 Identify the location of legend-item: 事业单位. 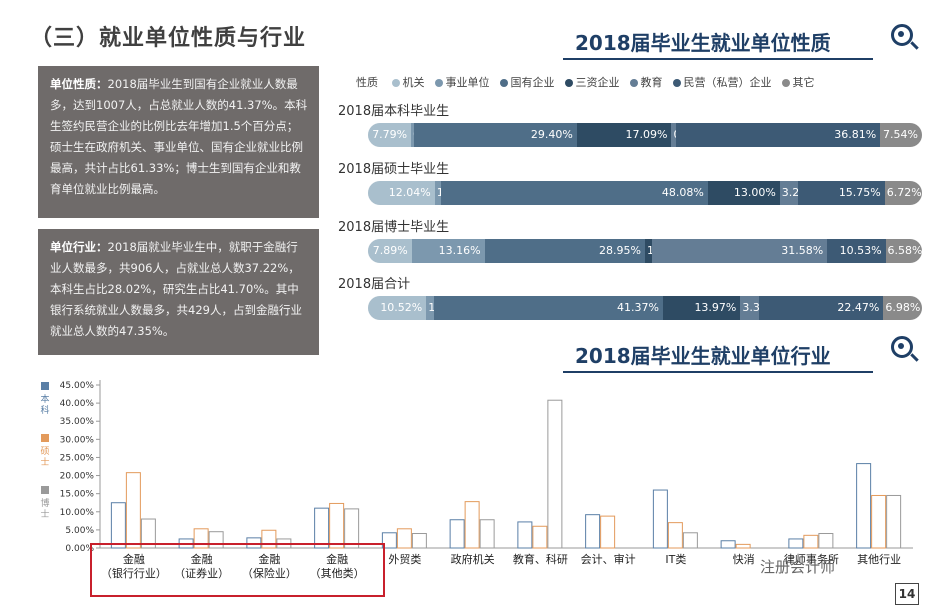
(462, 82).